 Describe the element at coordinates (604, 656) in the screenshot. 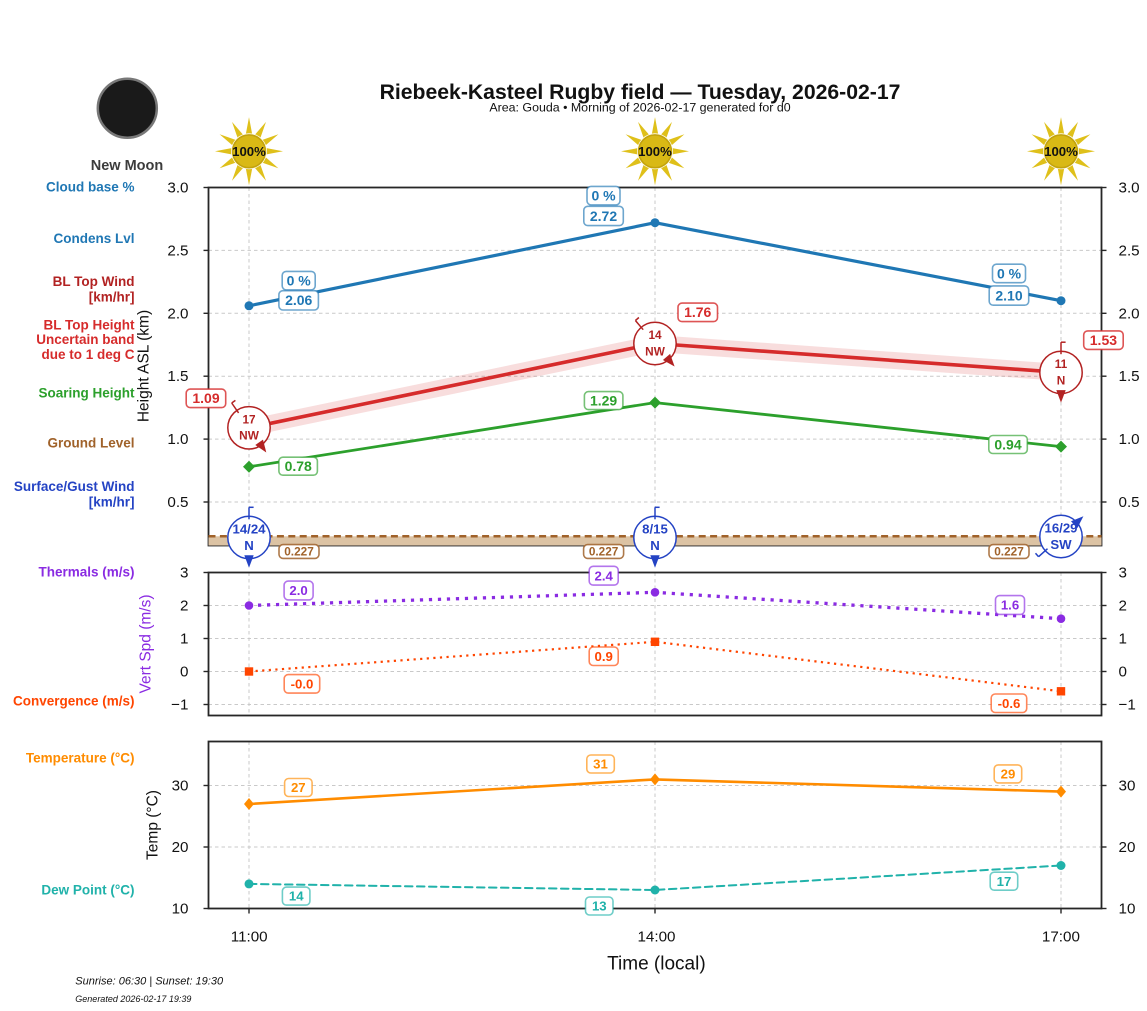

I see `svg-text: 0.9` at that location.